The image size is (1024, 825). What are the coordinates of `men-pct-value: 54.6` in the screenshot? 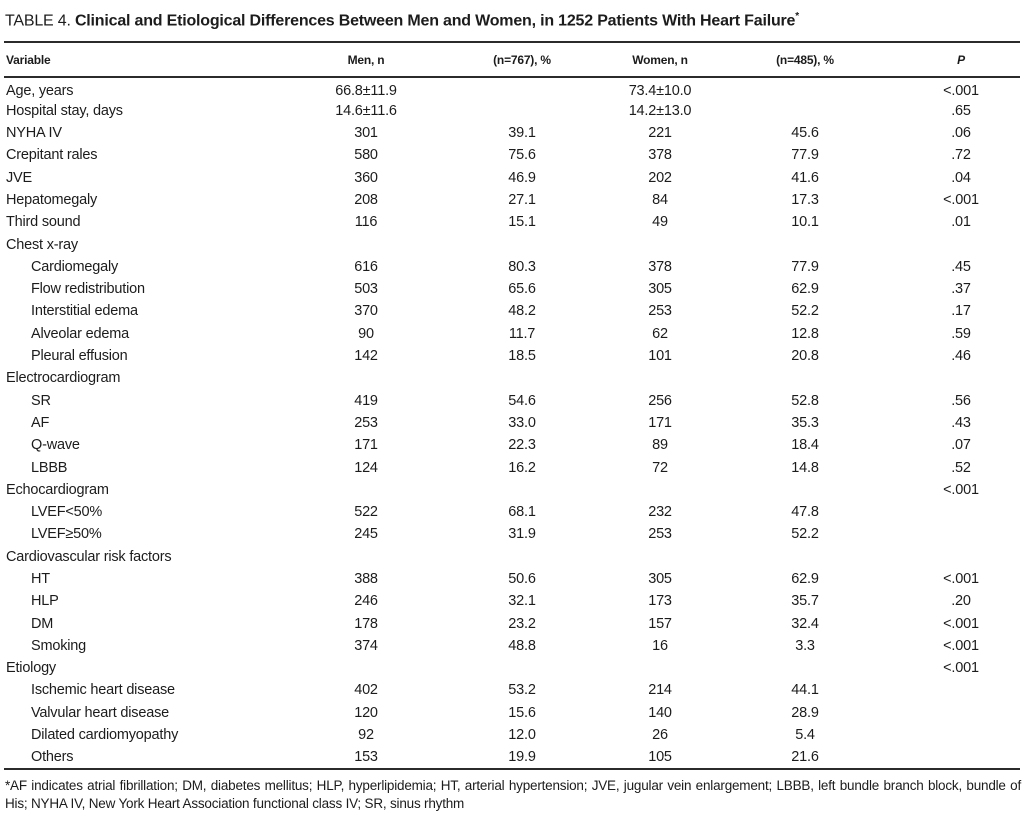 It's located at (522, 400).